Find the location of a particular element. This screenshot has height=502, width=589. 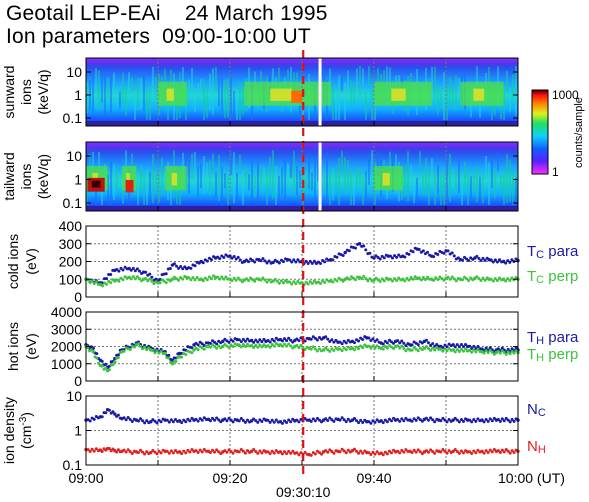

instrument-name: Geotail LEP-EAi is located at coordinates (83, 13).